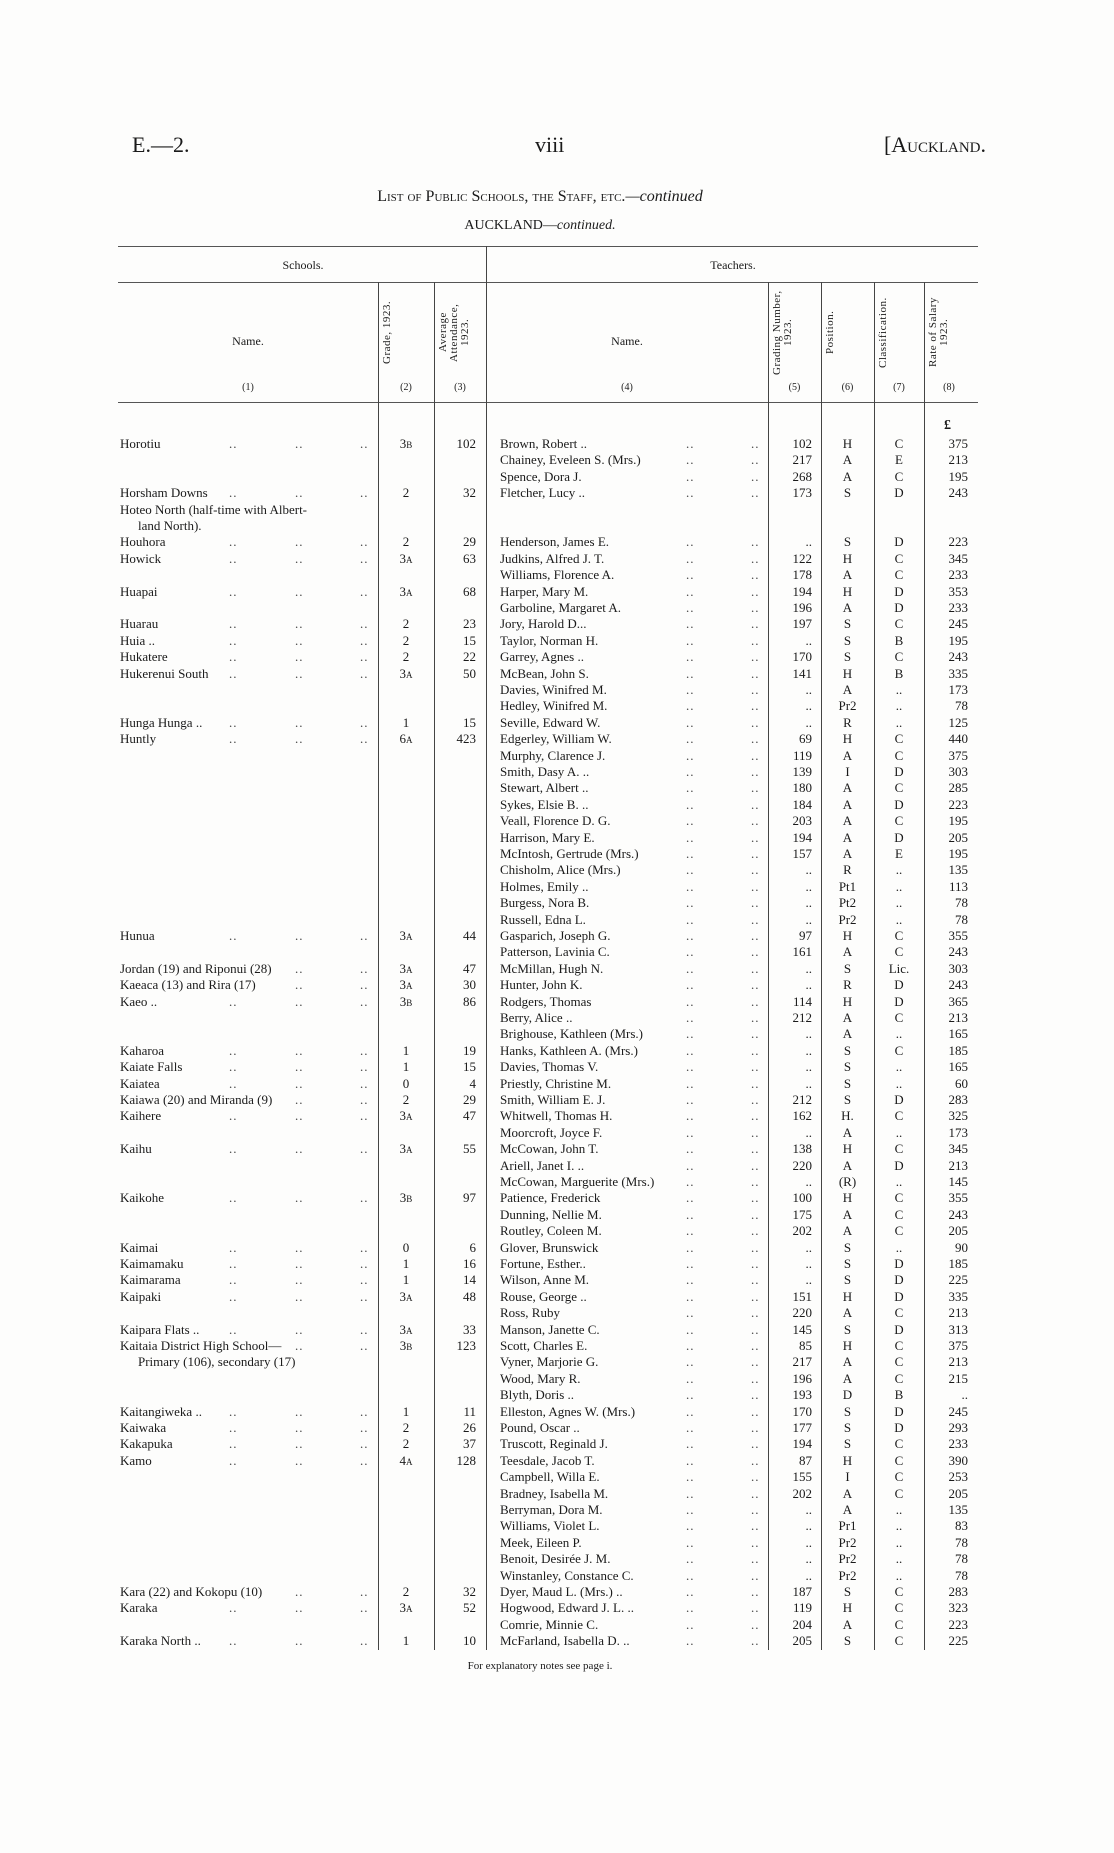  Describe the element at coordinates (557, 510) in the screenshot. I see `table-row: Hoteo North (half-time with Albert-` at that location.